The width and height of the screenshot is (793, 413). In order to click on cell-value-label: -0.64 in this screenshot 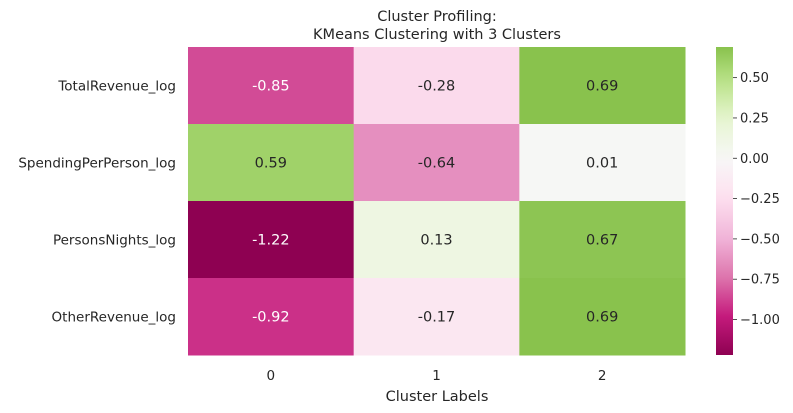, I will do `click(437, 164)`.